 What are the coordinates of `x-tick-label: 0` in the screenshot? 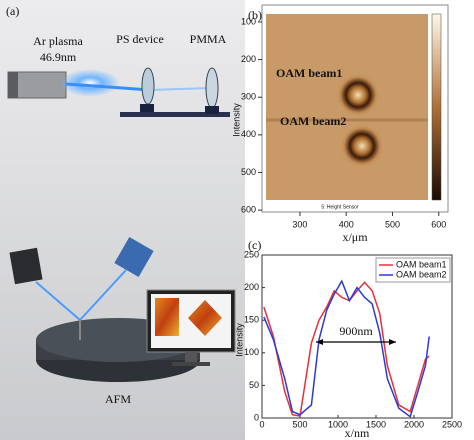 It's located at (261, 424).